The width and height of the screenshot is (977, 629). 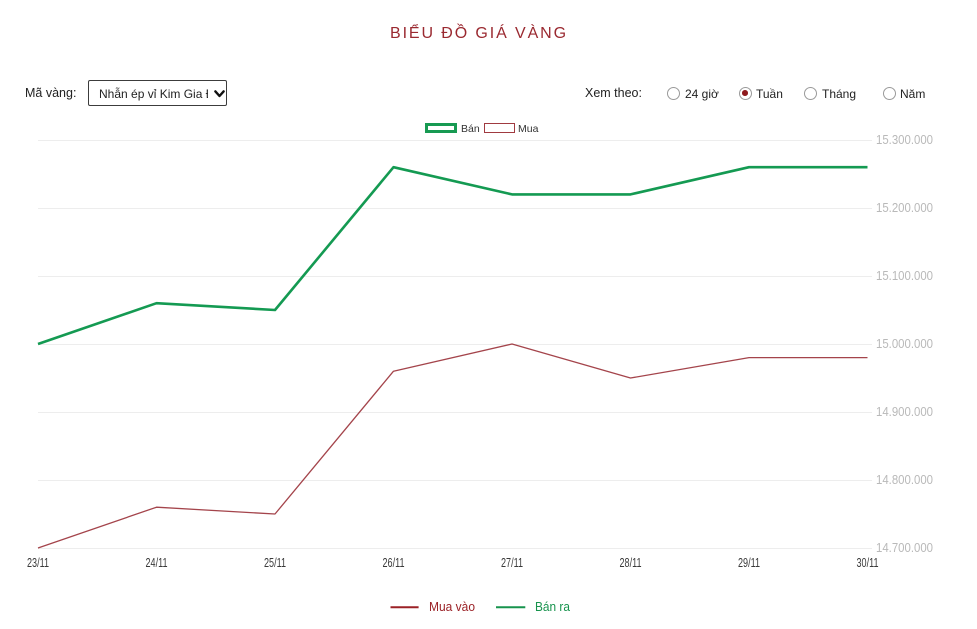 I want to click on svg-text: 23/11, so click(x=38, y=562).